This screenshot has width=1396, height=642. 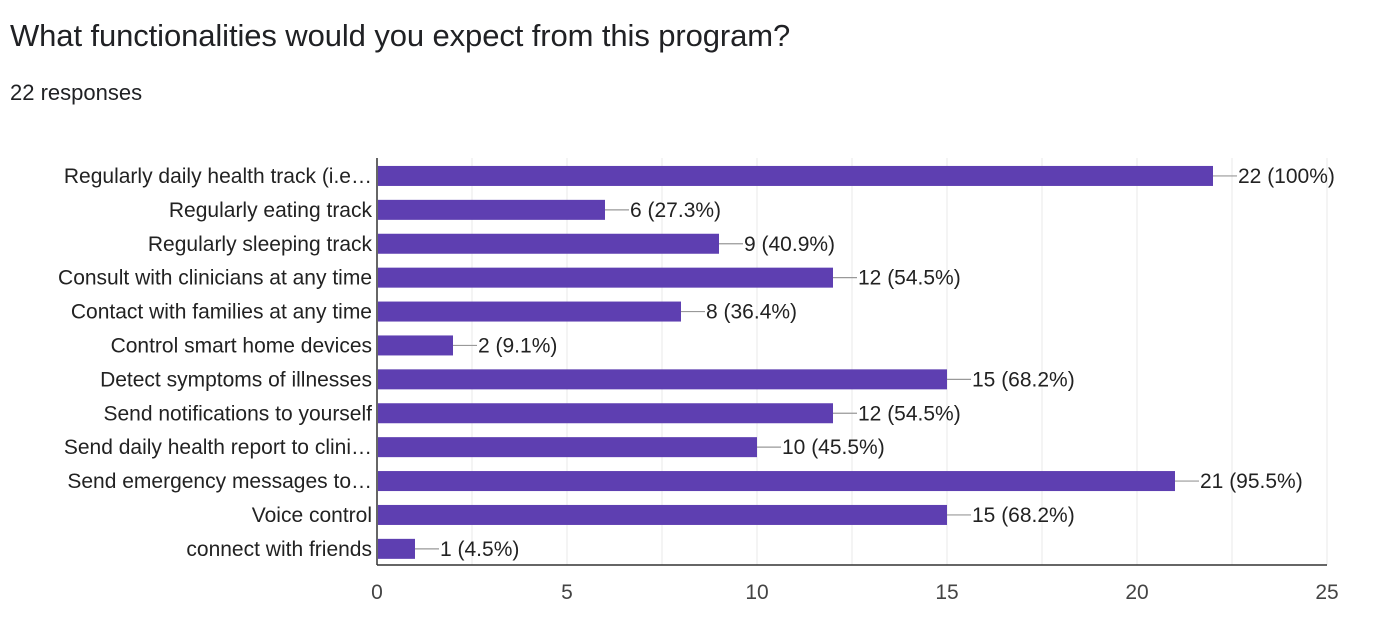 I want to click on x-tick-label: 10, so click(x=756, y=592).